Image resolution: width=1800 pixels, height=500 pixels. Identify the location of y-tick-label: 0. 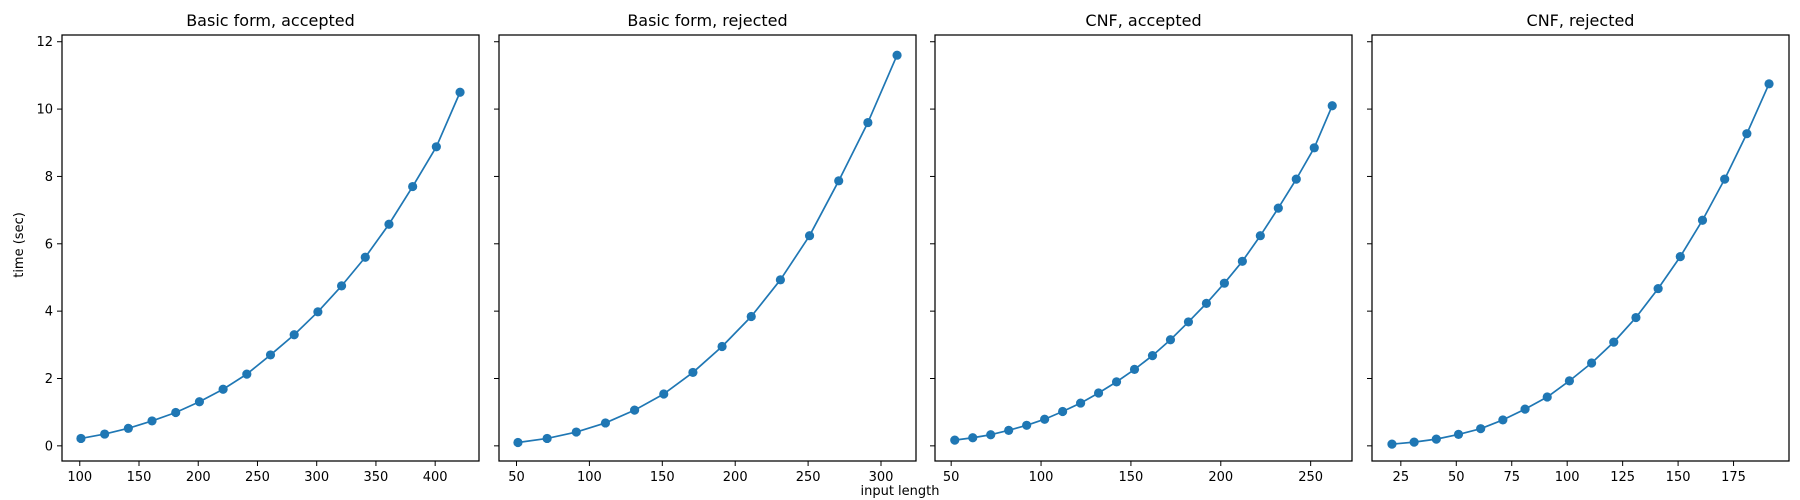
(49, 446).